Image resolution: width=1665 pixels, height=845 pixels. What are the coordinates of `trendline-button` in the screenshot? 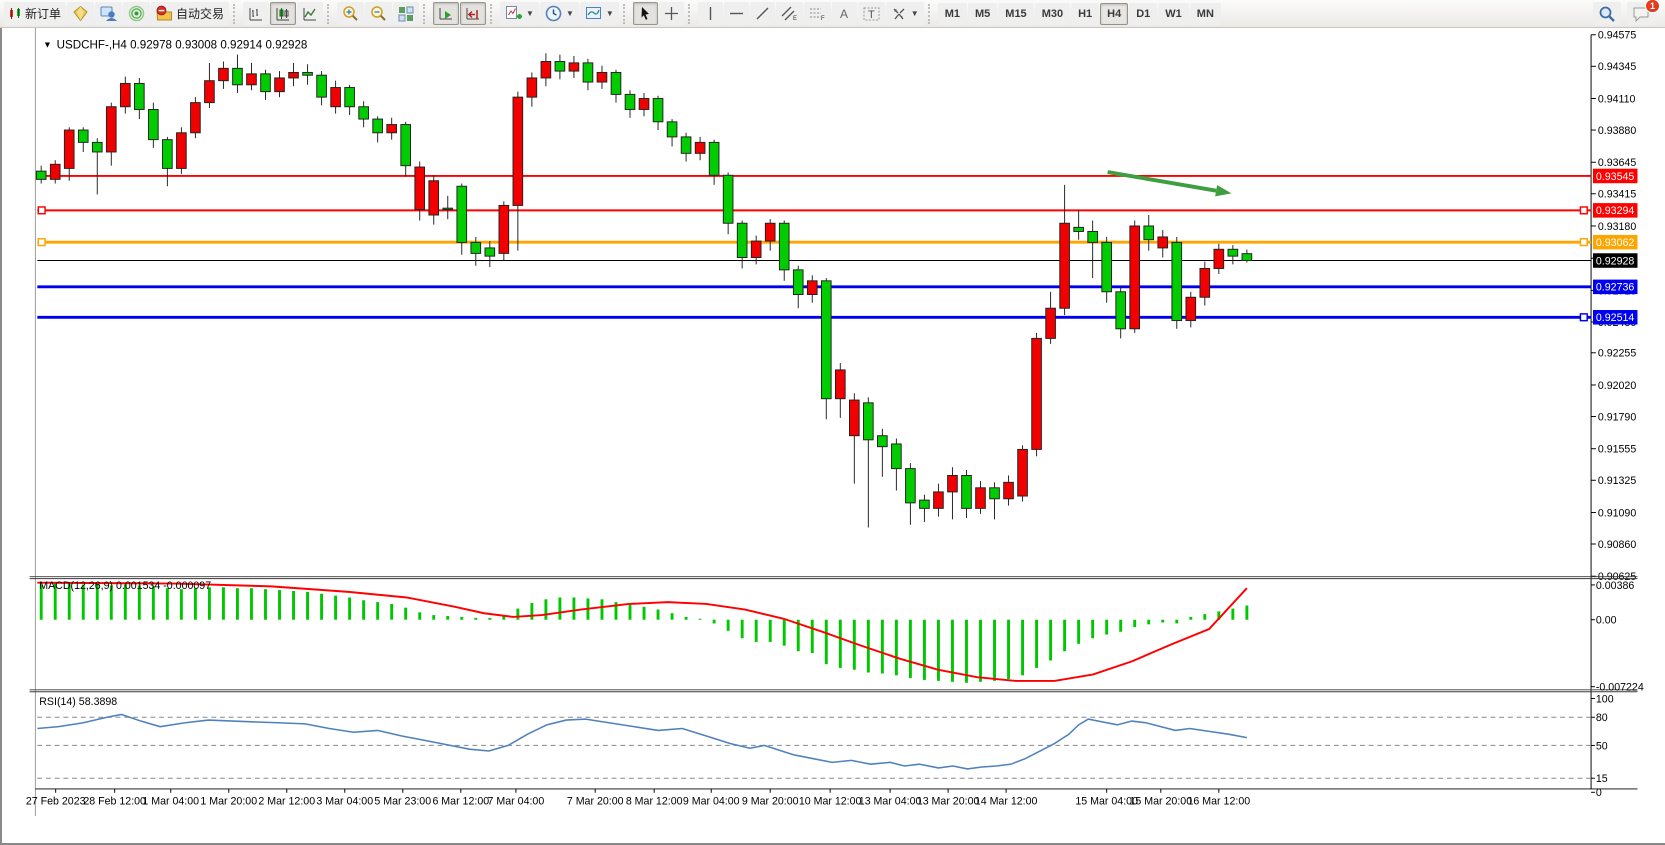 It's located at (762, 13).